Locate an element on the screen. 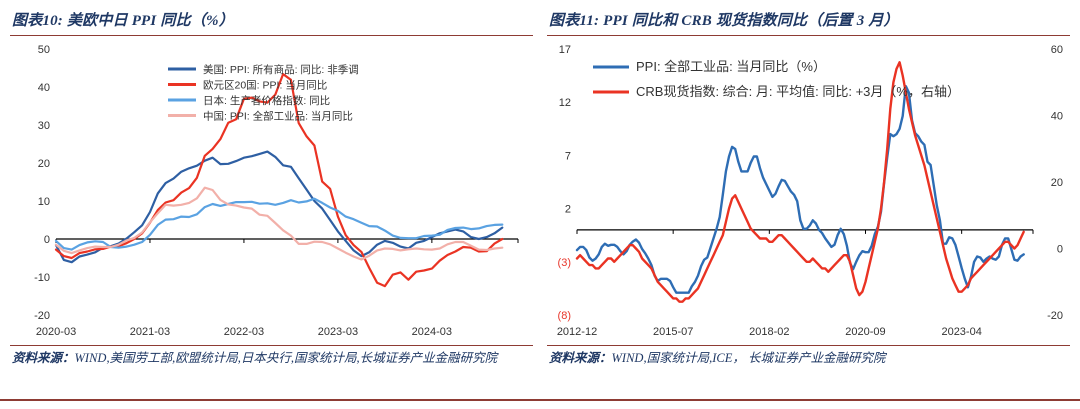 The image size is (1080, 409). left-y-axis-label: 50 is located at coordinates (44, 50).